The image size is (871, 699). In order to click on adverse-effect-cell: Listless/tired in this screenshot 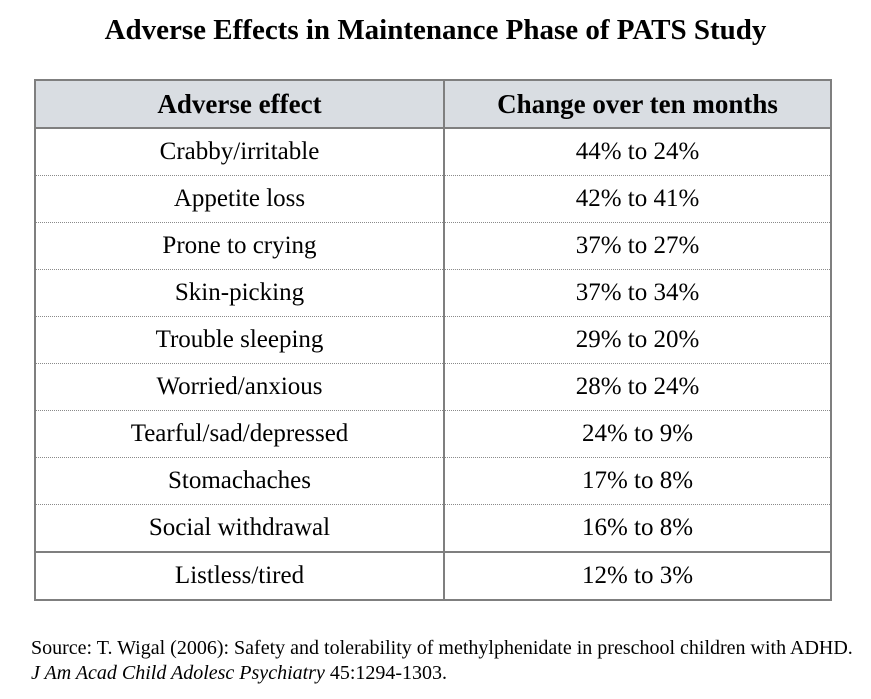, I will do `click(240, 575)`.